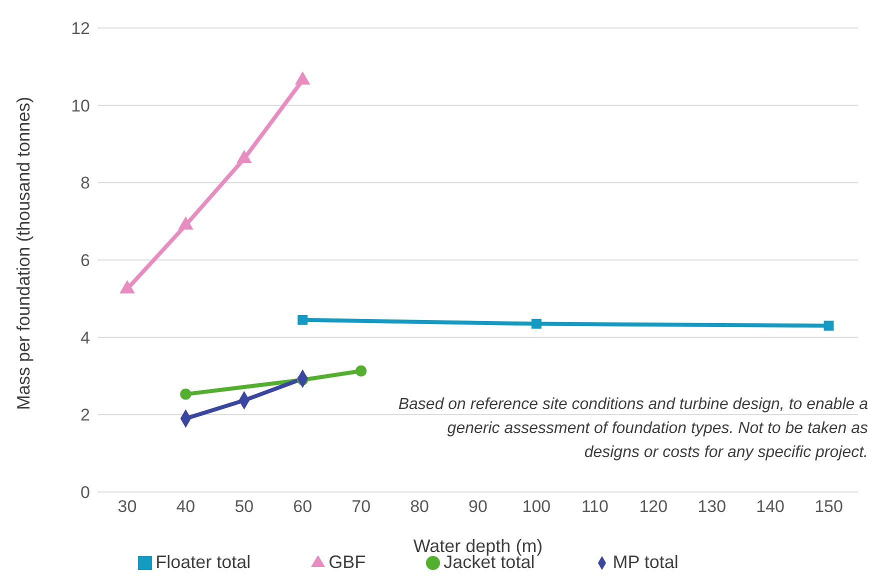 This screenshot has height=586, width=887. Describe the element at coordinates (85, 260) in the screenshot. I see `y-tick-label: 6` at that location.